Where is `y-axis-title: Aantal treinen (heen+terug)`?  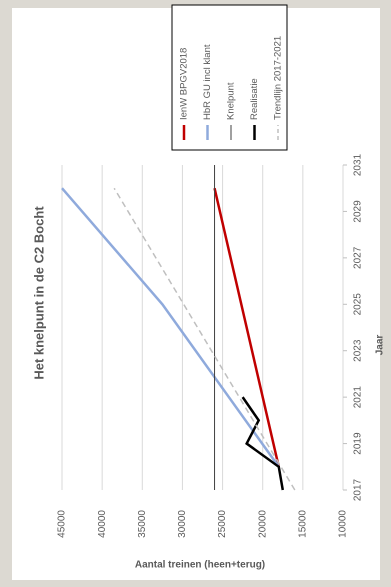
y-axis-title: Aantal treinen (heen+terug) is located at coordinates (200, 565).